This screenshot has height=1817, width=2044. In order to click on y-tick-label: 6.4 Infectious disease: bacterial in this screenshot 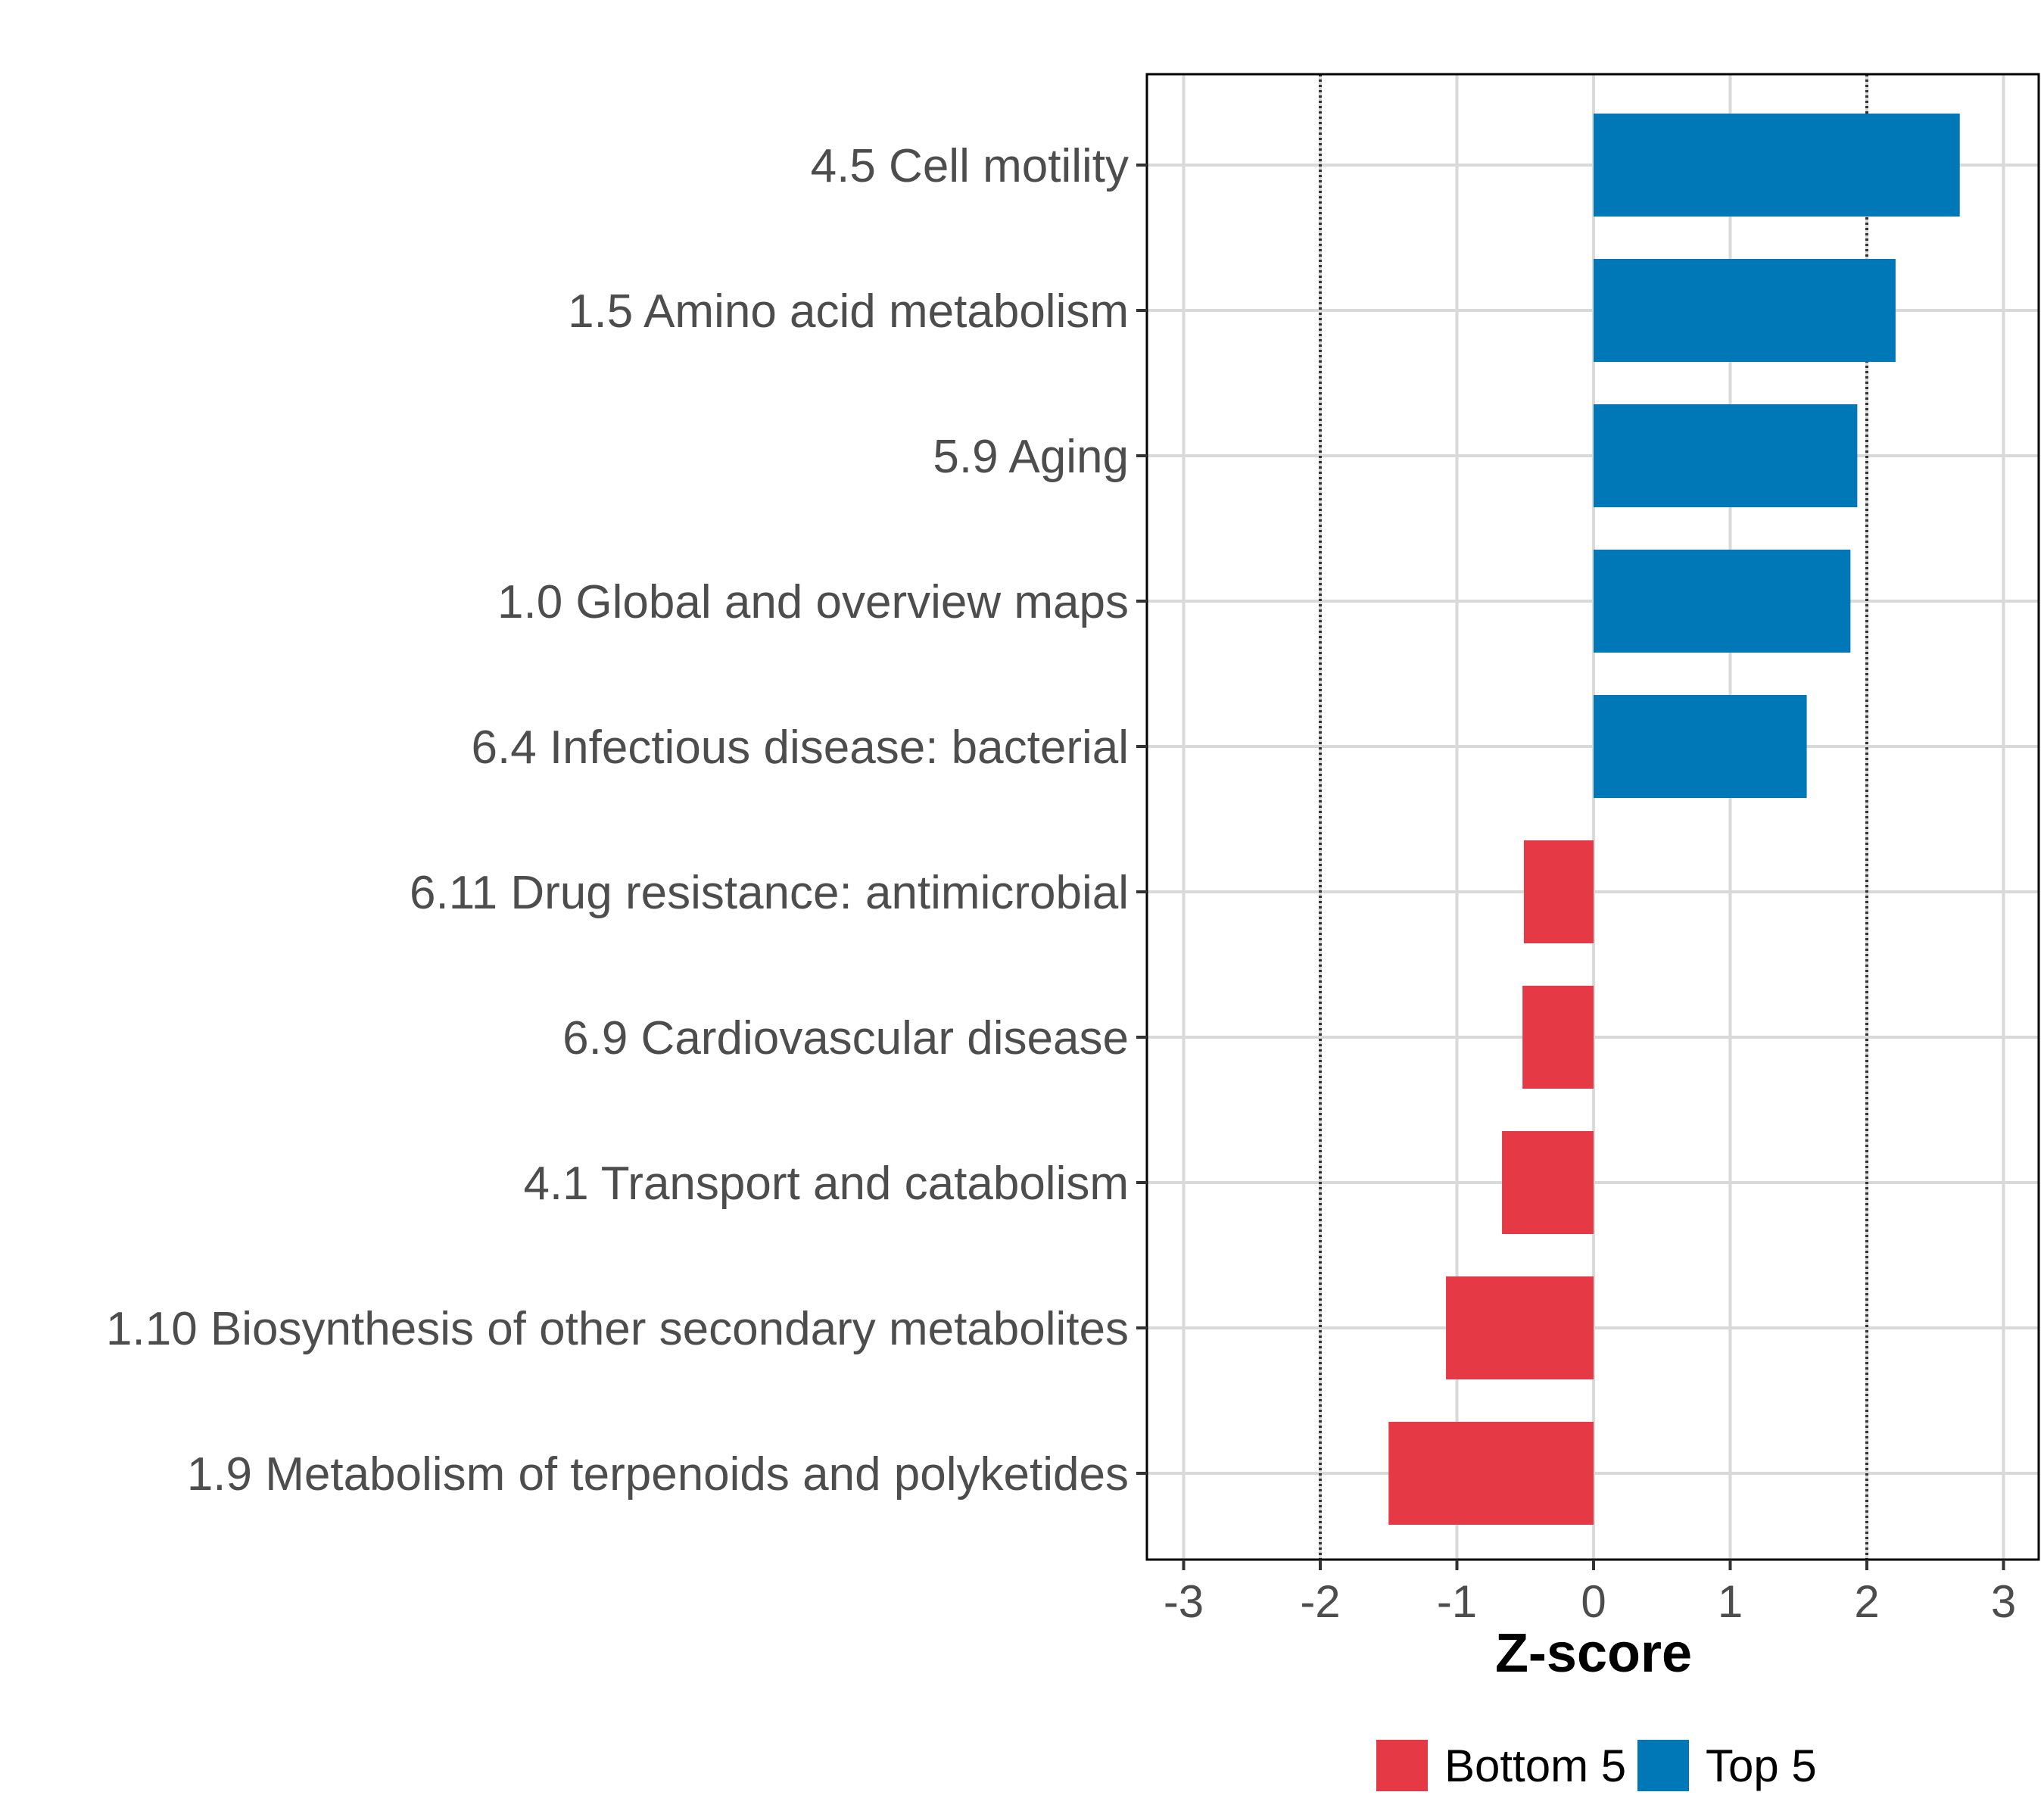, I will do `click(800, 748)`.